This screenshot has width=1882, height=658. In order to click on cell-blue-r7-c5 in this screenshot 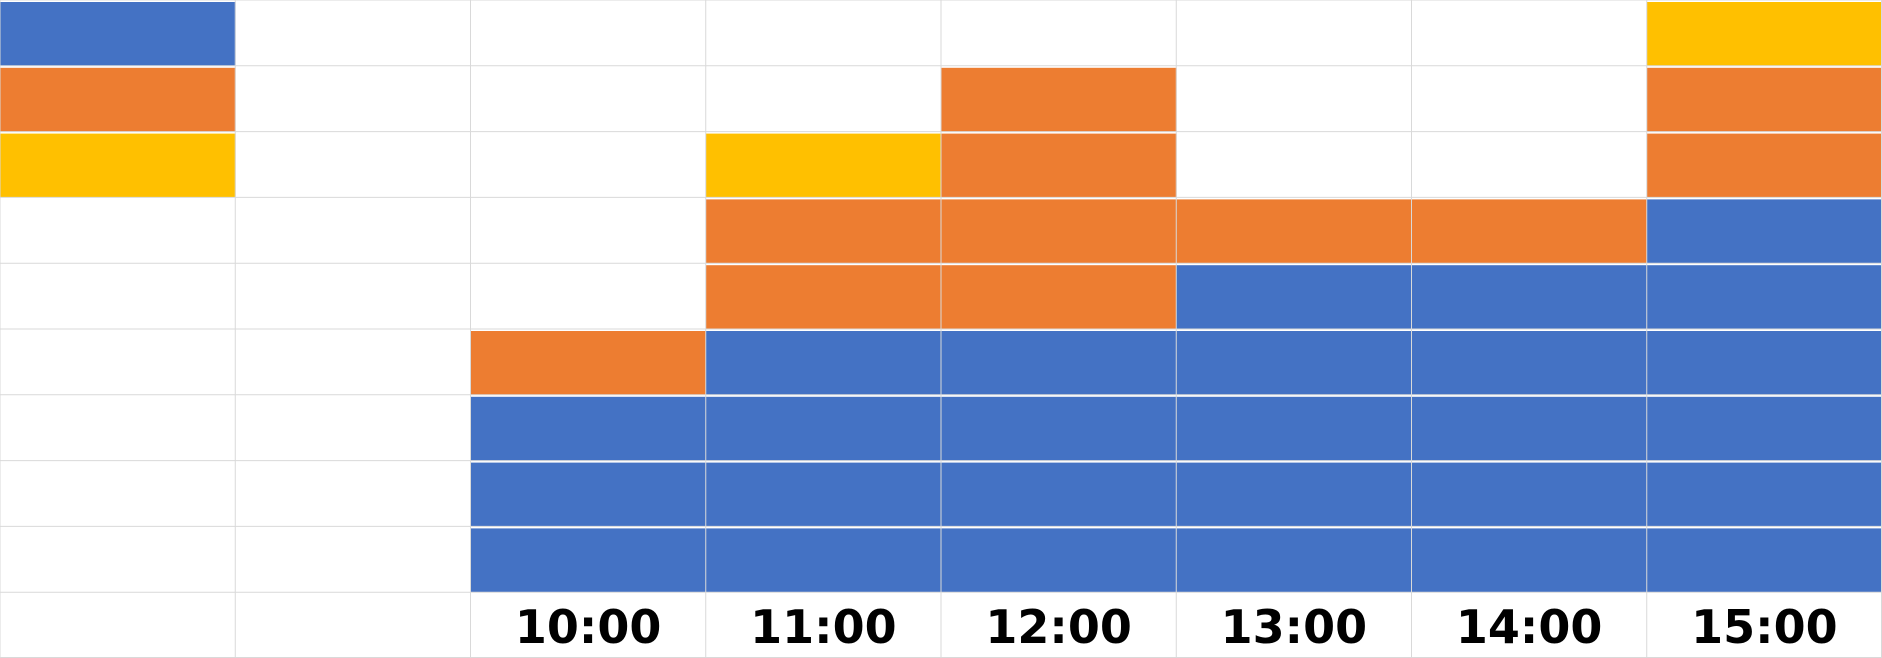, I will do `click(1294, 494)`.